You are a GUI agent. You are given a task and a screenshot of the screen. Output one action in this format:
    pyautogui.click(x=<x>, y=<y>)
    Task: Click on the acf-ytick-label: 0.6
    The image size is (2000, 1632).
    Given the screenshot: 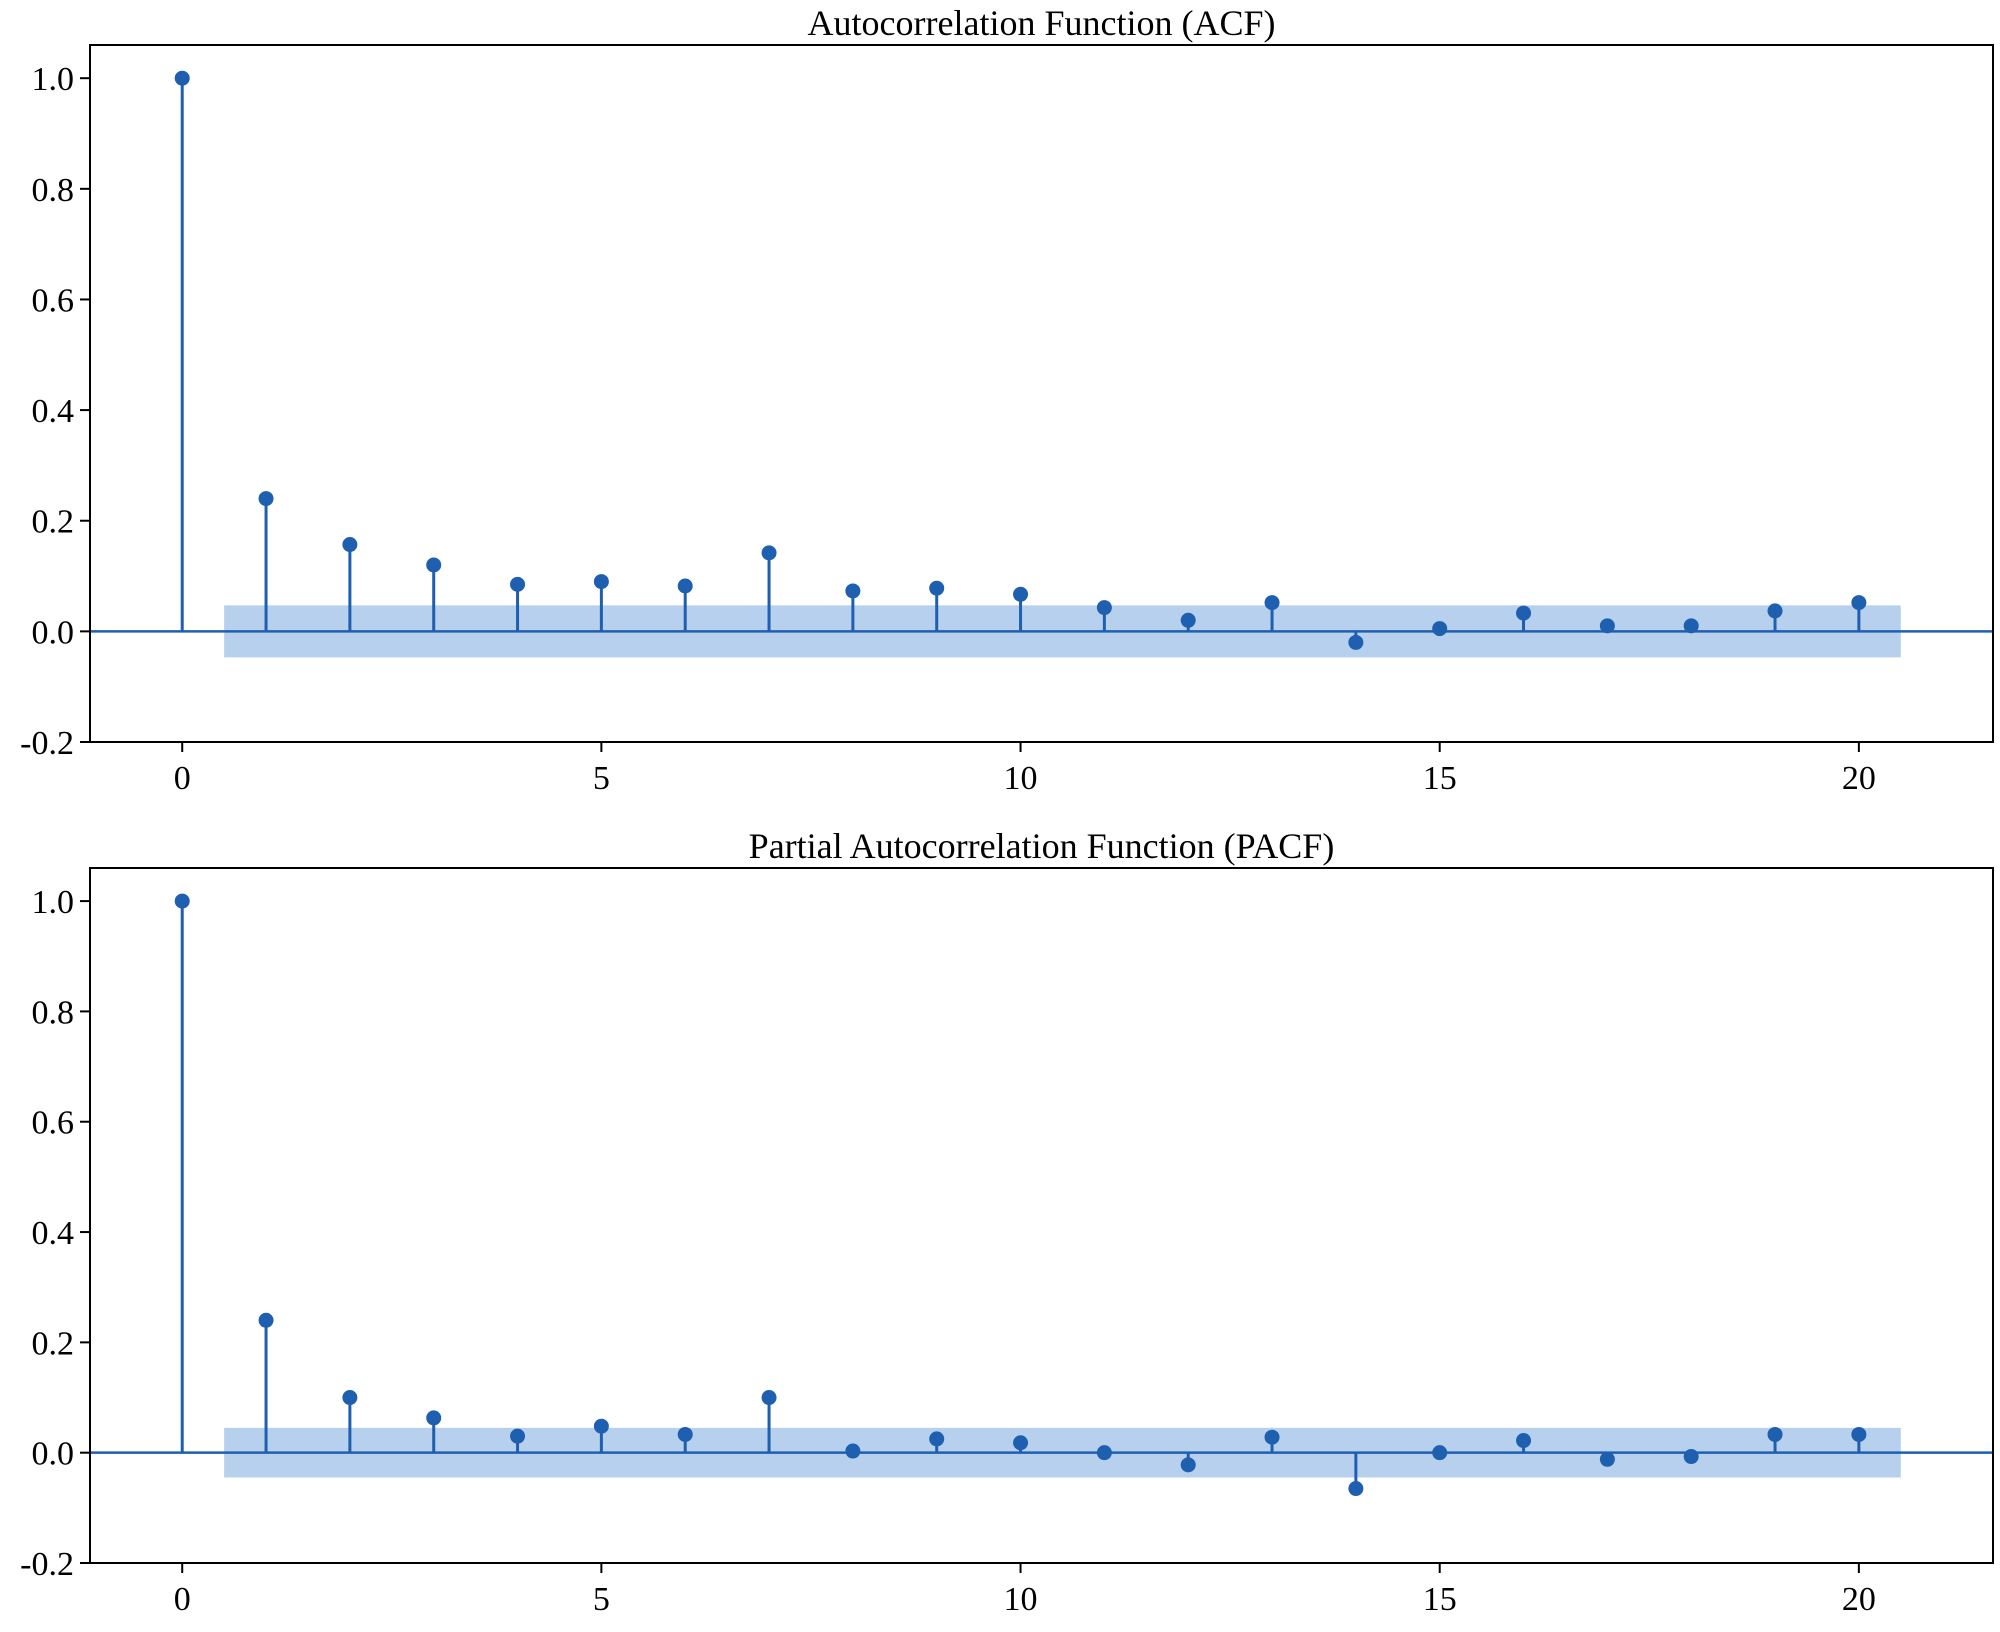 What is the action you would take?
    pyautogui.click(x=53, y=300)
    